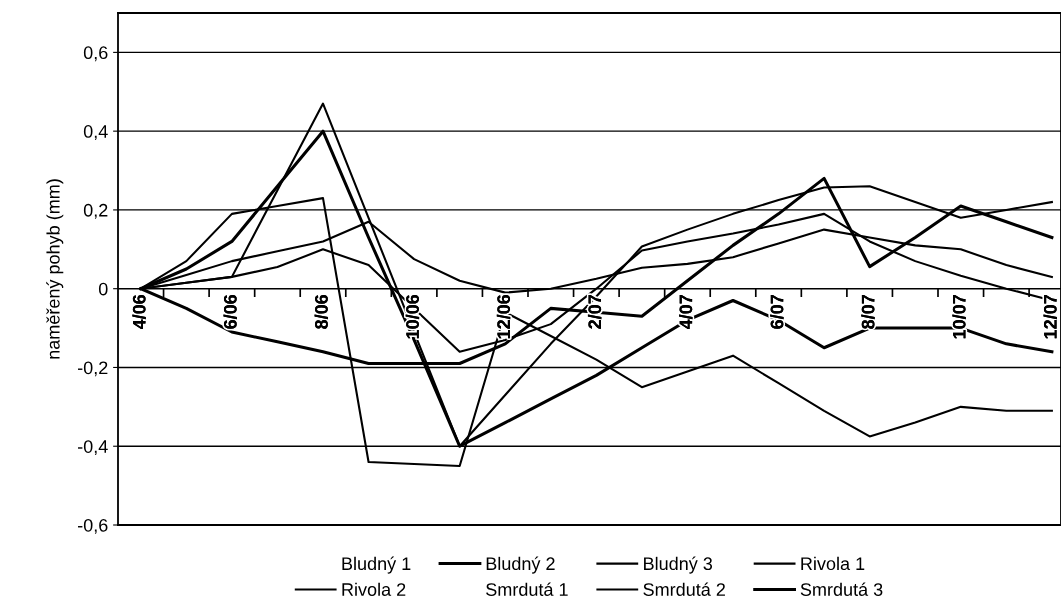 This screenshot has height=616, width=1061. Describe the element at coordinates (92, 526) in the screenshot. I see `y-tick-label: -0,6` at that location.